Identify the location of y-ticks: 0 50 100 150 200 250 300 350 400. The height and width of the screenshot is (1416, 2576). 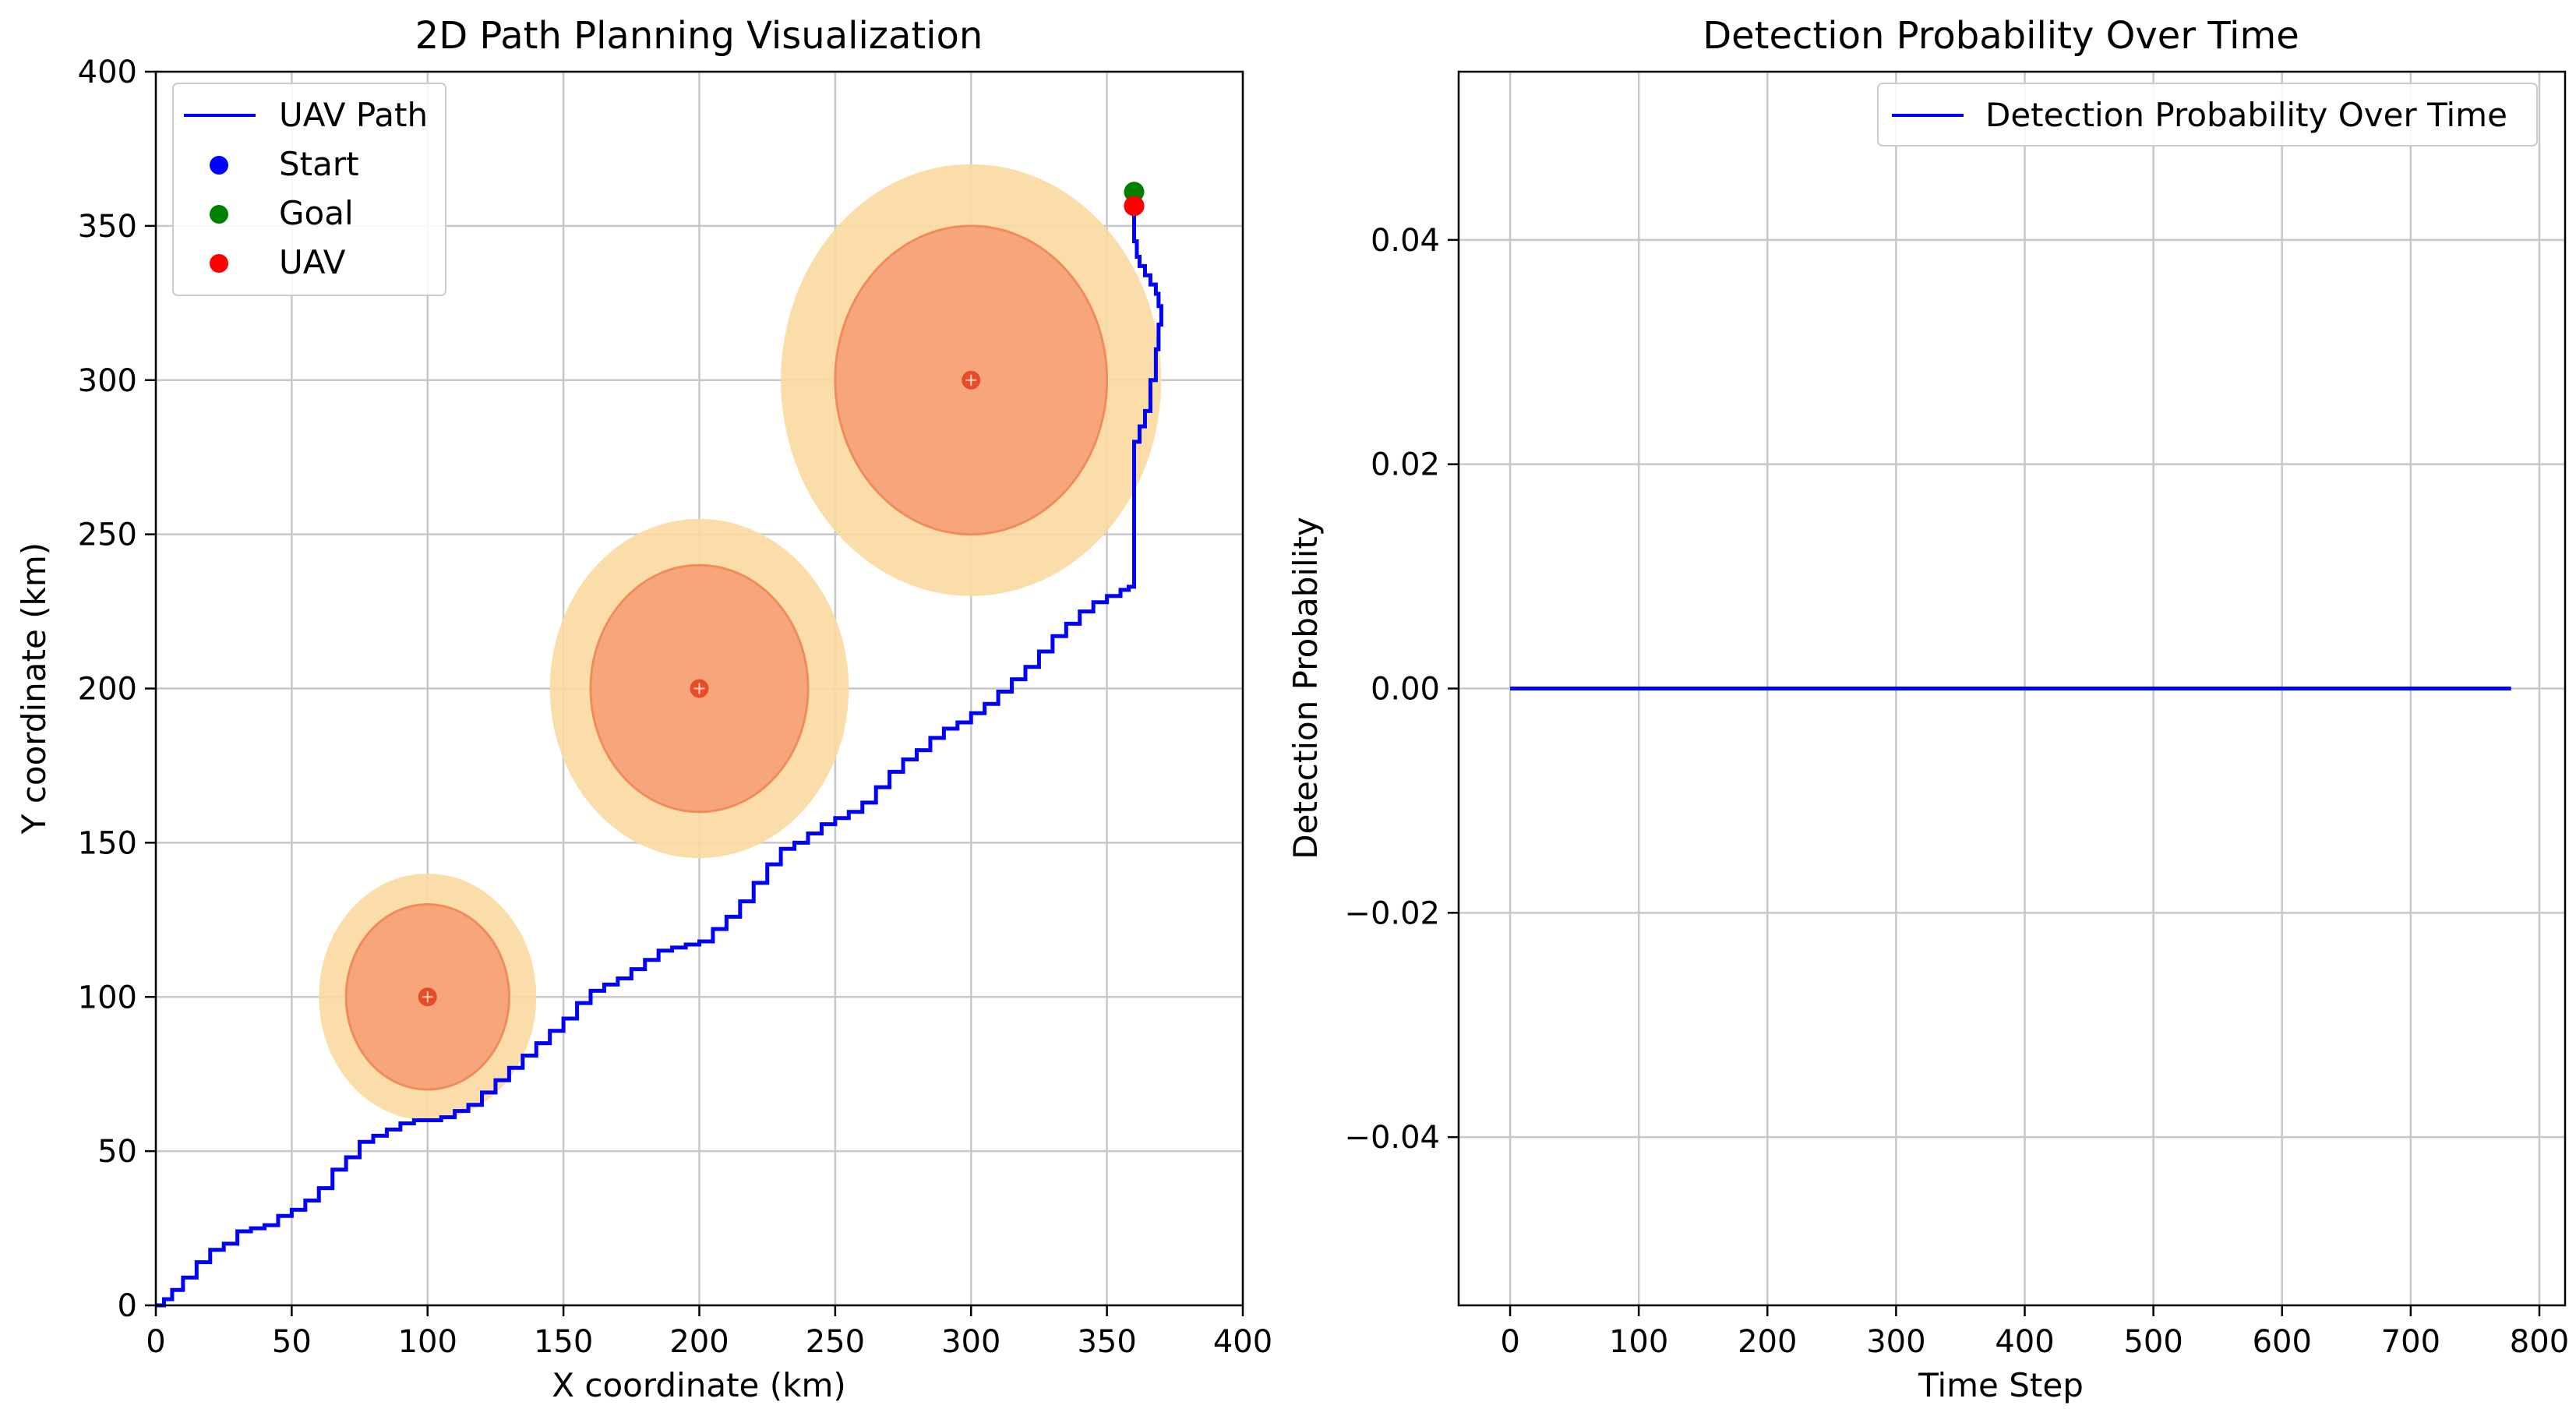
(117, 689).